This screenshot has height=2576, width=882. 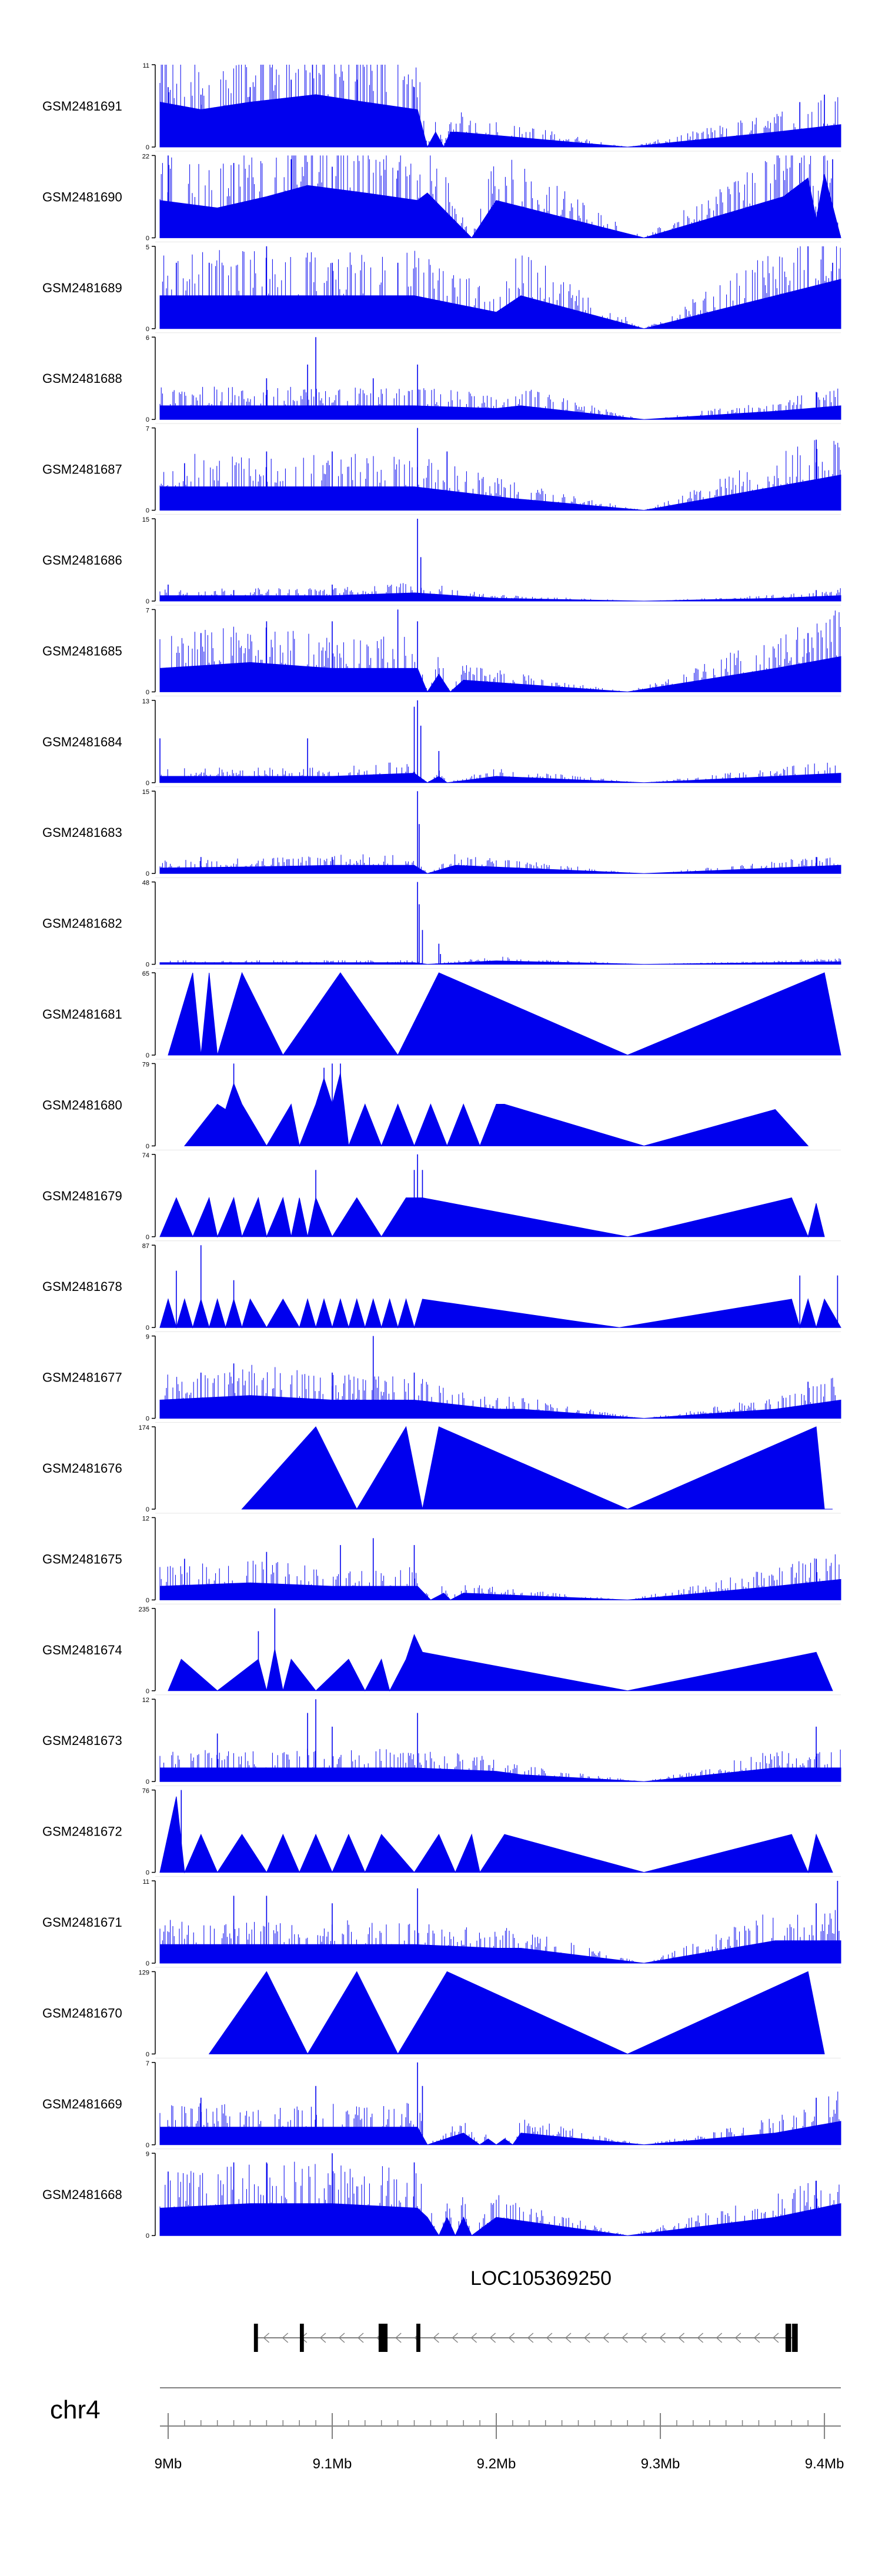 What do you see at coordinates (541, 2278) in the screenshot?
I see `gene-label: LOC105369250` at bounding box center [541, 2278].